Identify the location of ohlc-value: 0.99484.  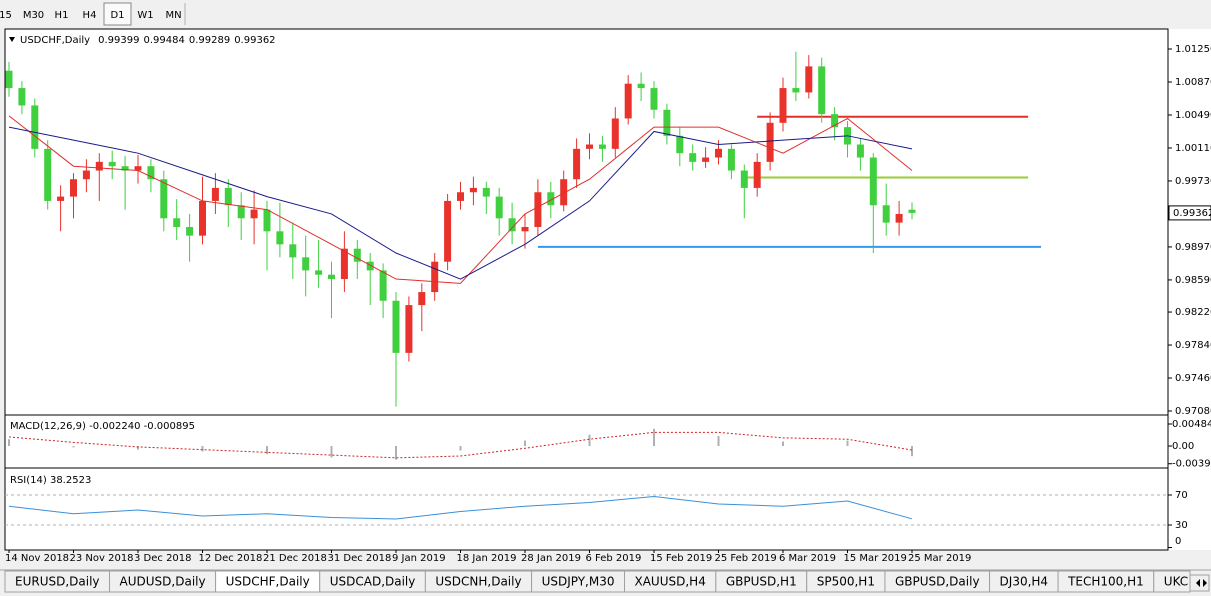
(163, 40).